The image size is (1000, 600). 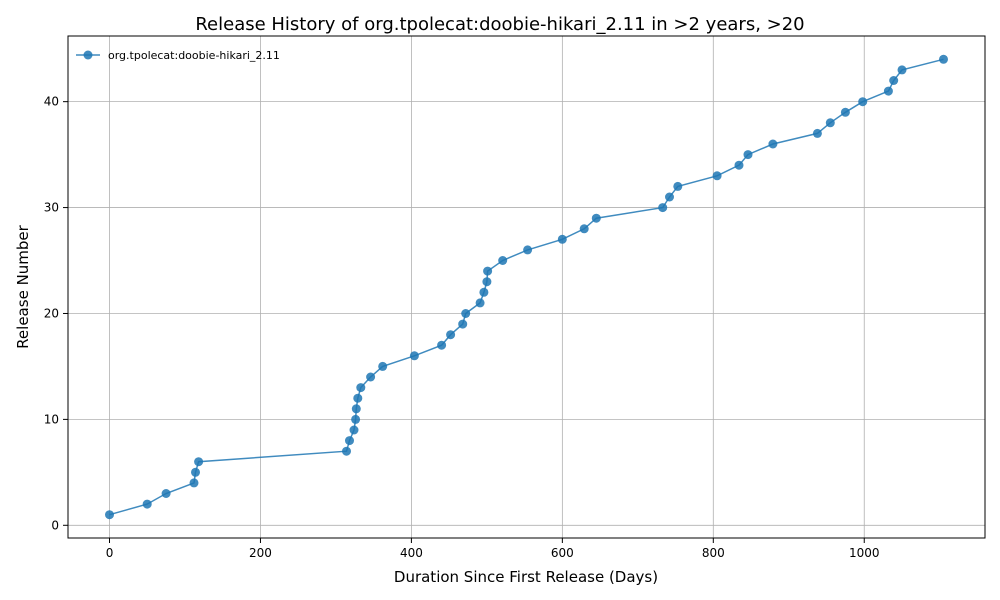 I want to click on y-axis-label: Release Number, so click(x=23, y=286).